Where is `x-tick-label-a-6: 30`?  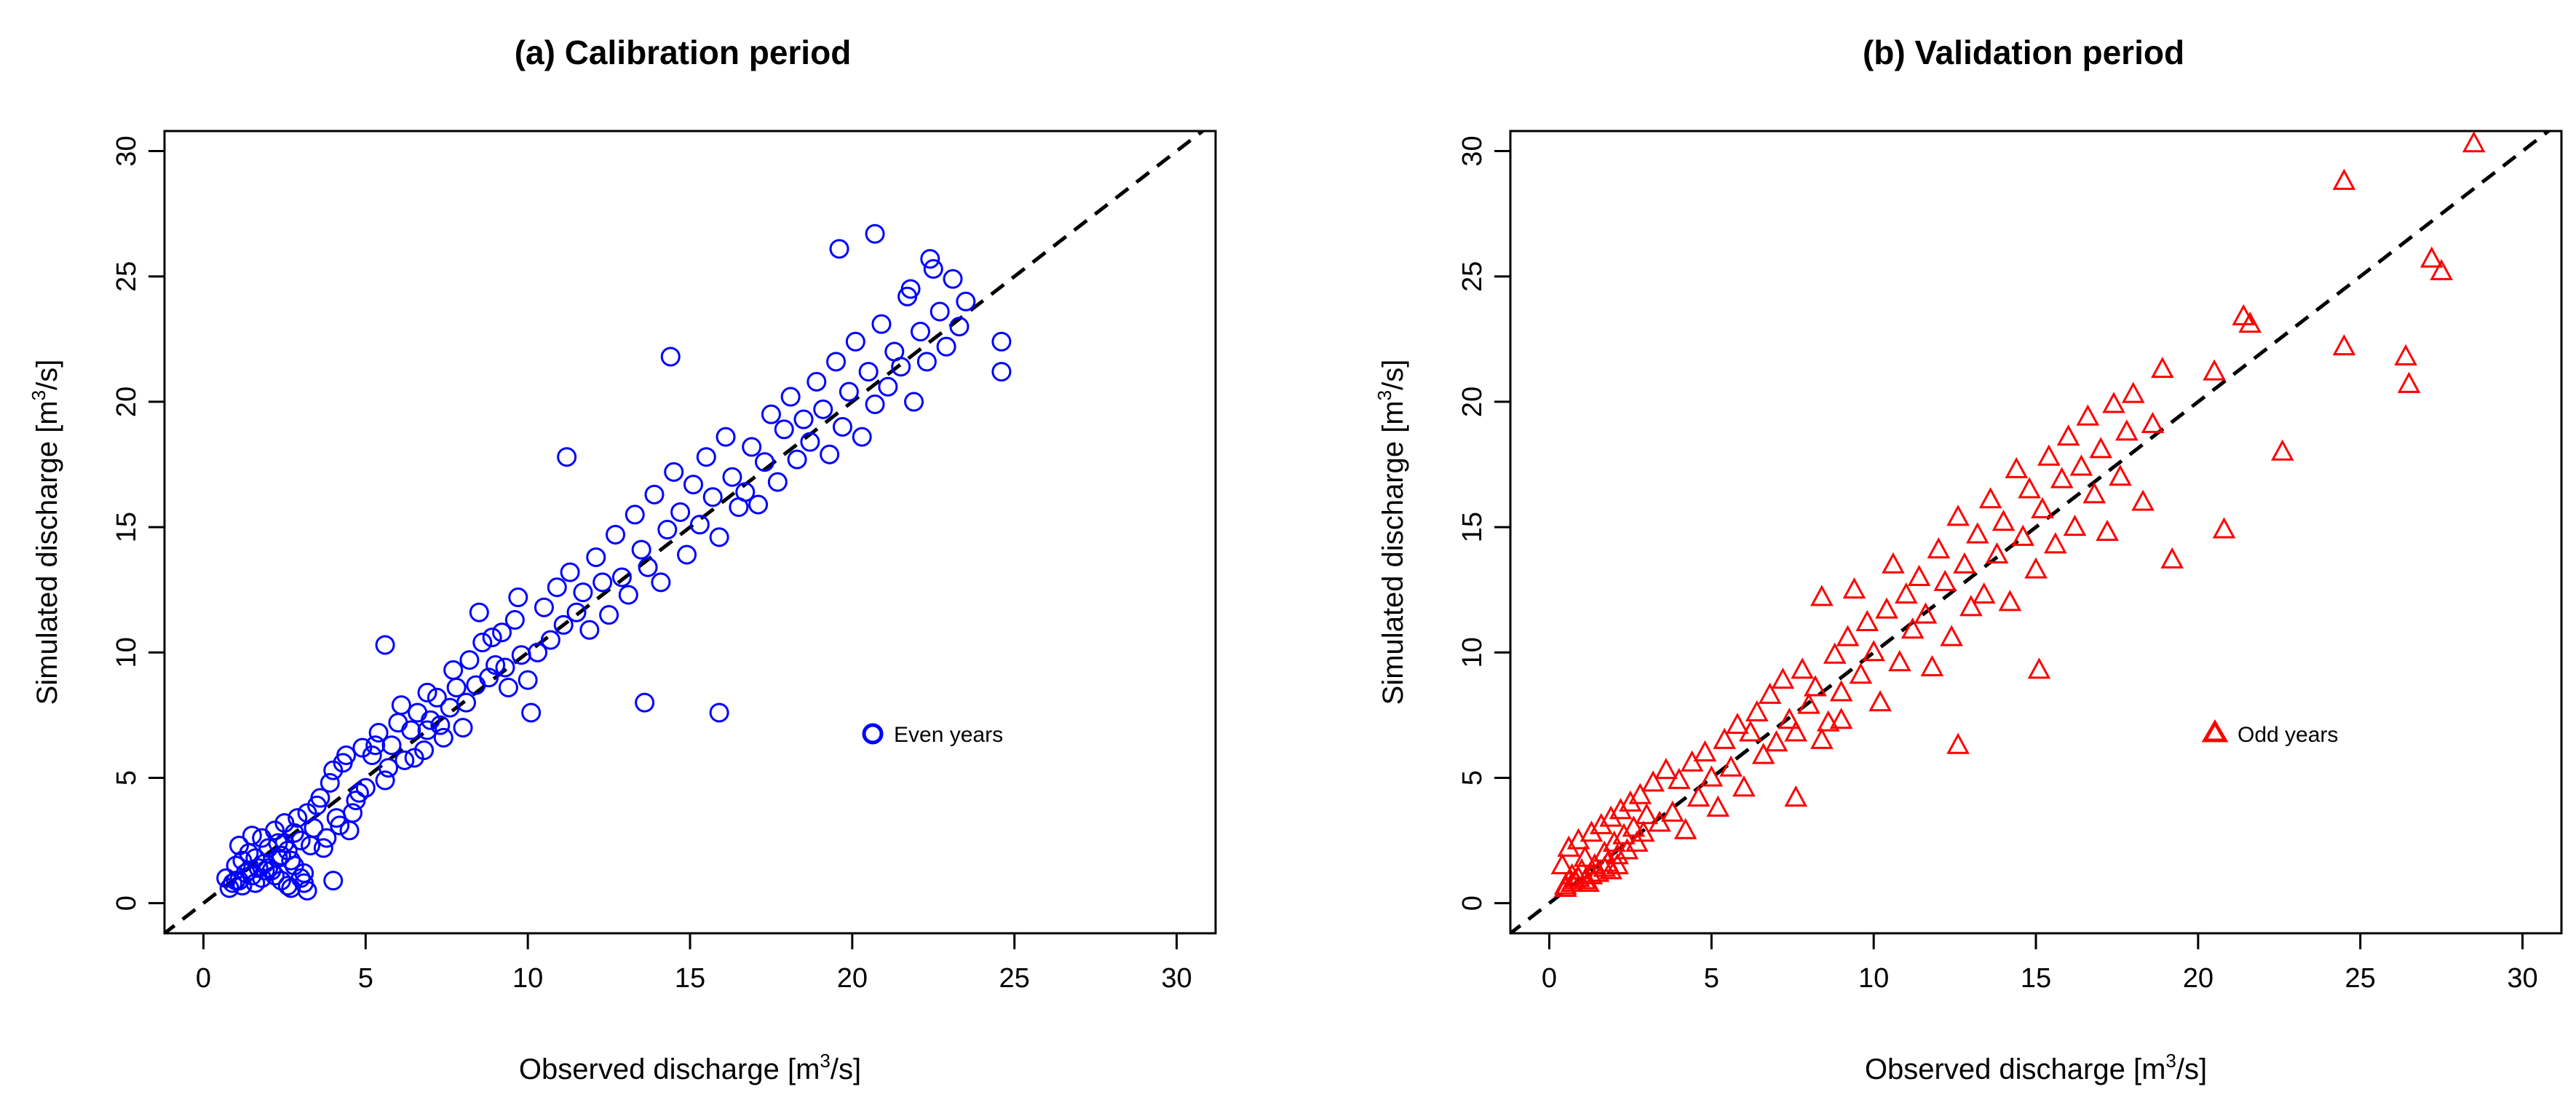 x-tick-label-a-6: 30 is located at coordinates (1176, 978).